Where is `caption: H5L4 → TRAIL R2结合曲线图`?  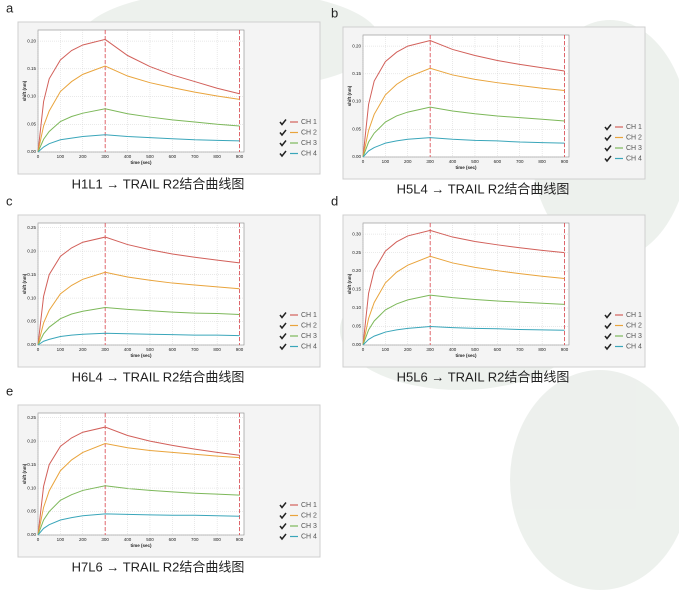 caption: H5L4 → TRAIL R2结合曲线图 is located at coordinates (483, 188).